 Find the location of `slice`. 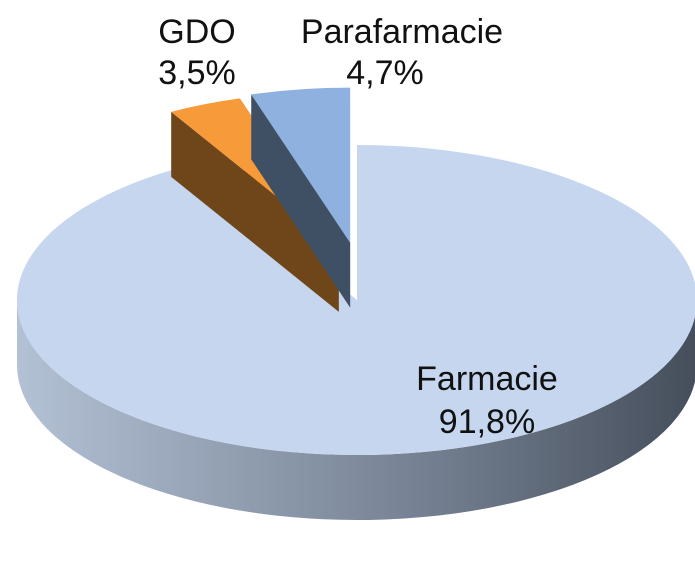

slice is located at coordinates (301, 165).